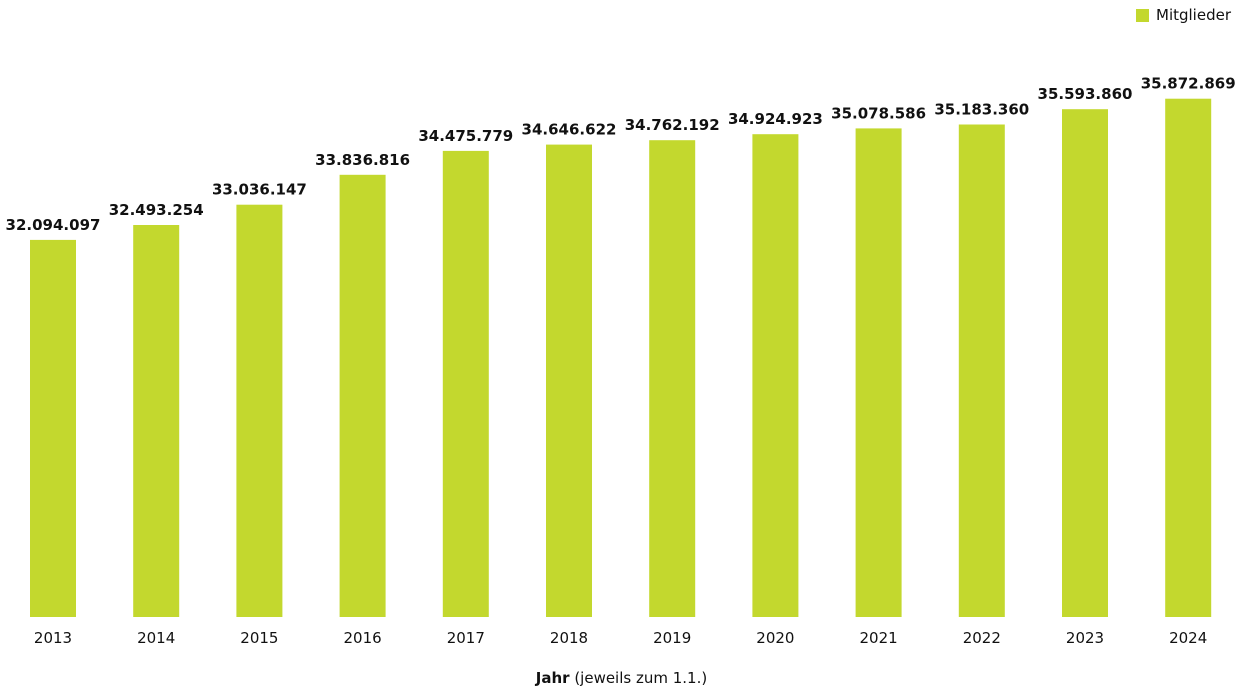  I want to click on x-axis-title-bold: Jahr, so click(552, 678).